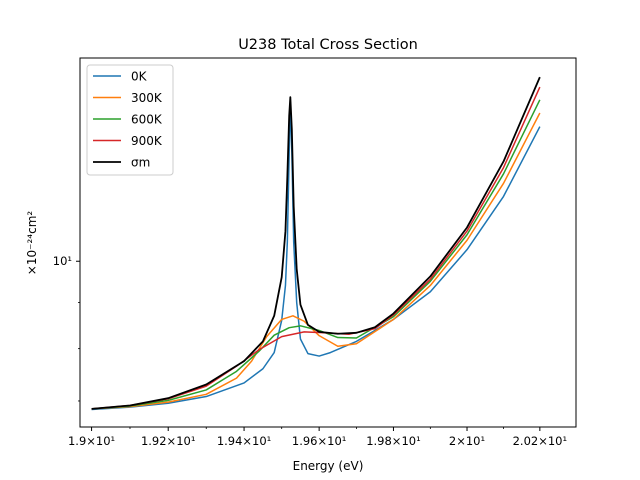 The height and width of the screenshot is (480, 640). I want to click on y-tick-label-0: 10¹, so click(62, 261).